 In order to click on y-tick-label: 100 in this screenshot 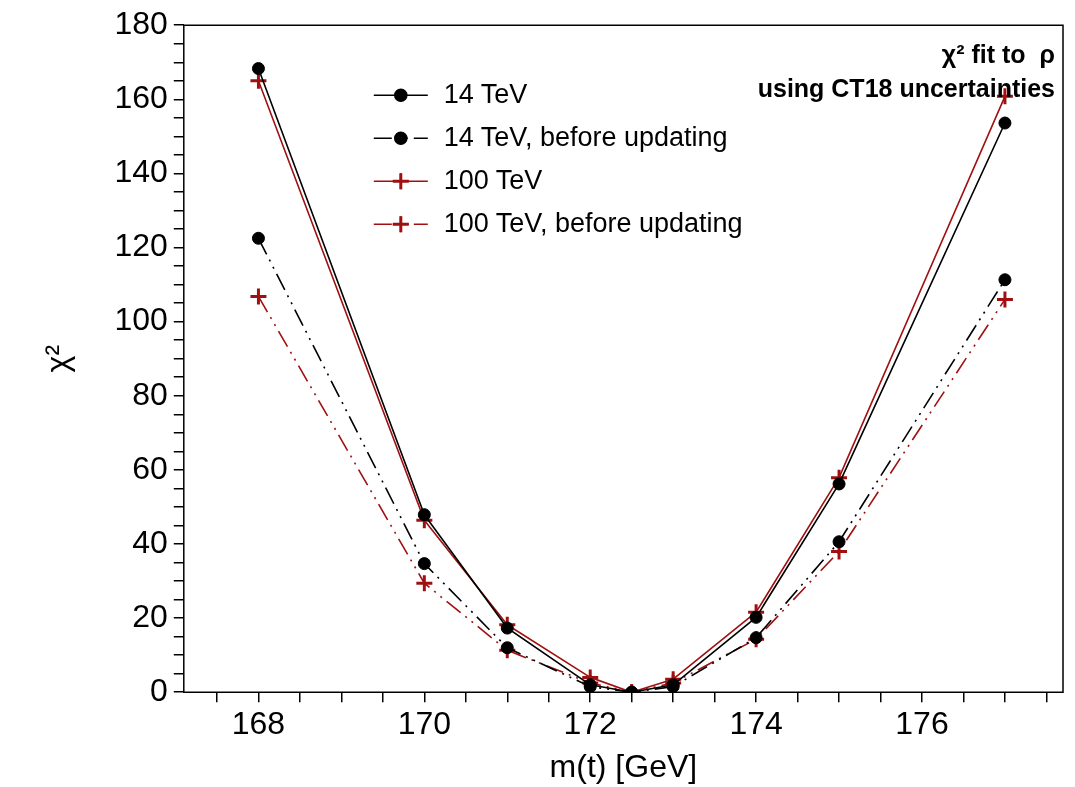, I will do `click(141, 319)`.